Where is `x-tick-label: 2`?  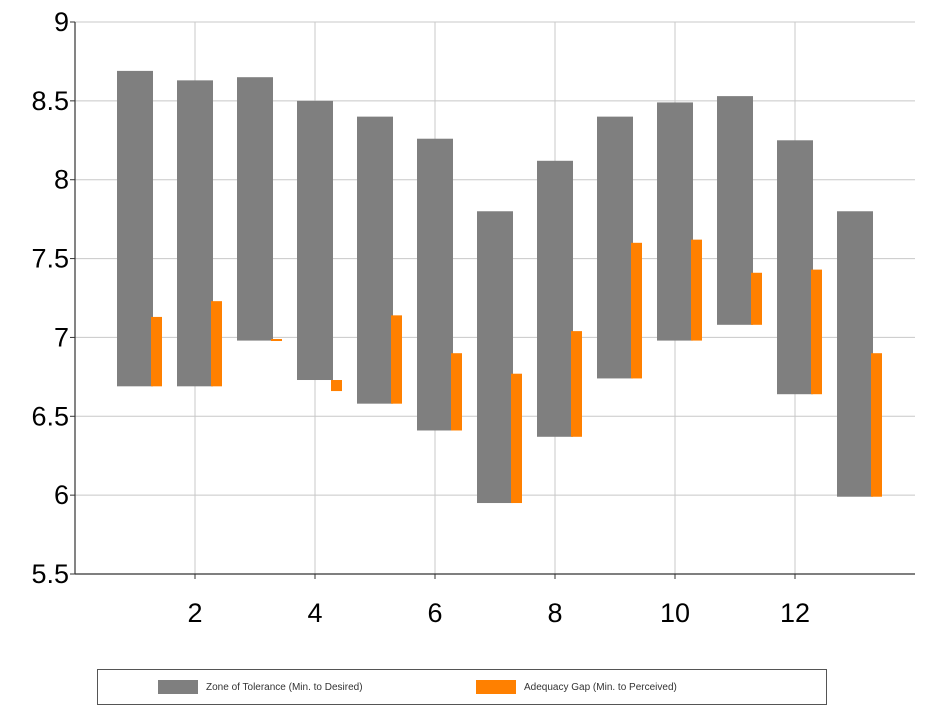 x-tick-label: 2 is located at coordinates (194, 613).